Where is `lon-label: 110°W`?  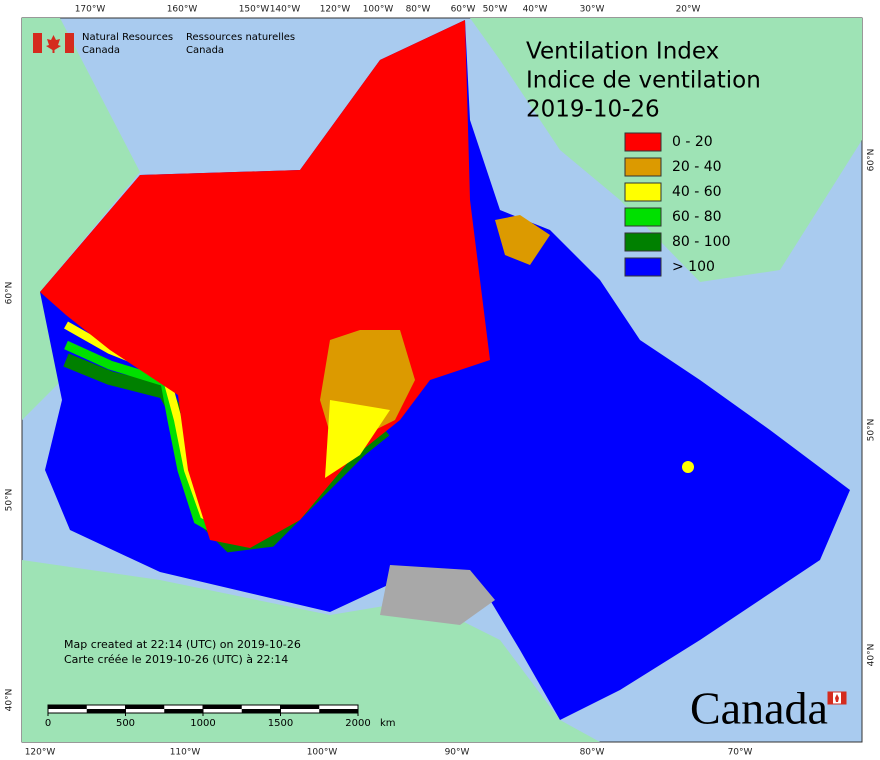 lon-label: 110°W is located at coordinates (185, 753).